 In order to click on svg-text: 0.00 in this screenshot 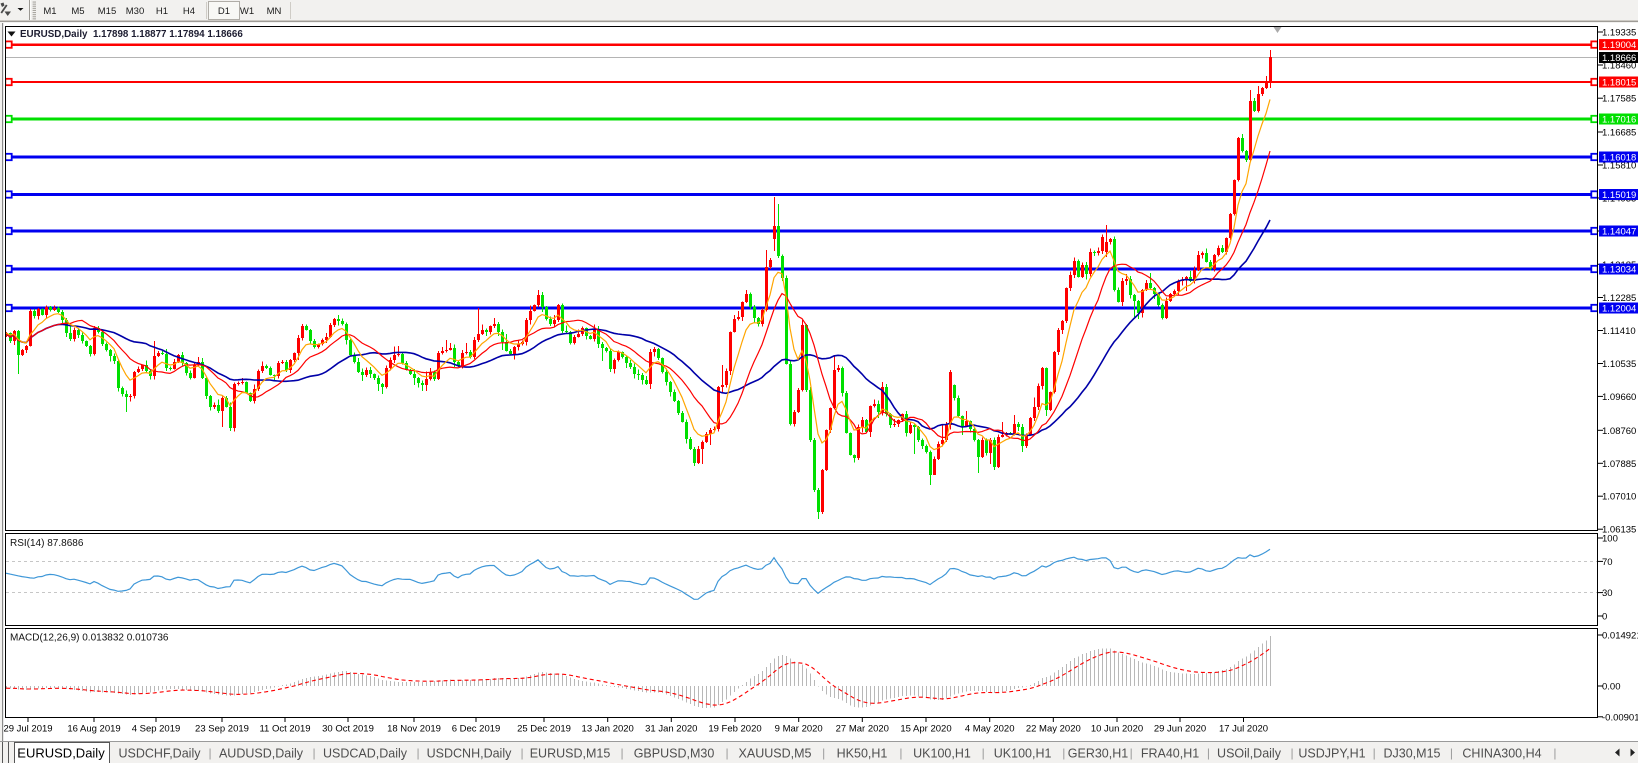, I will do `click(1611, 687)`.